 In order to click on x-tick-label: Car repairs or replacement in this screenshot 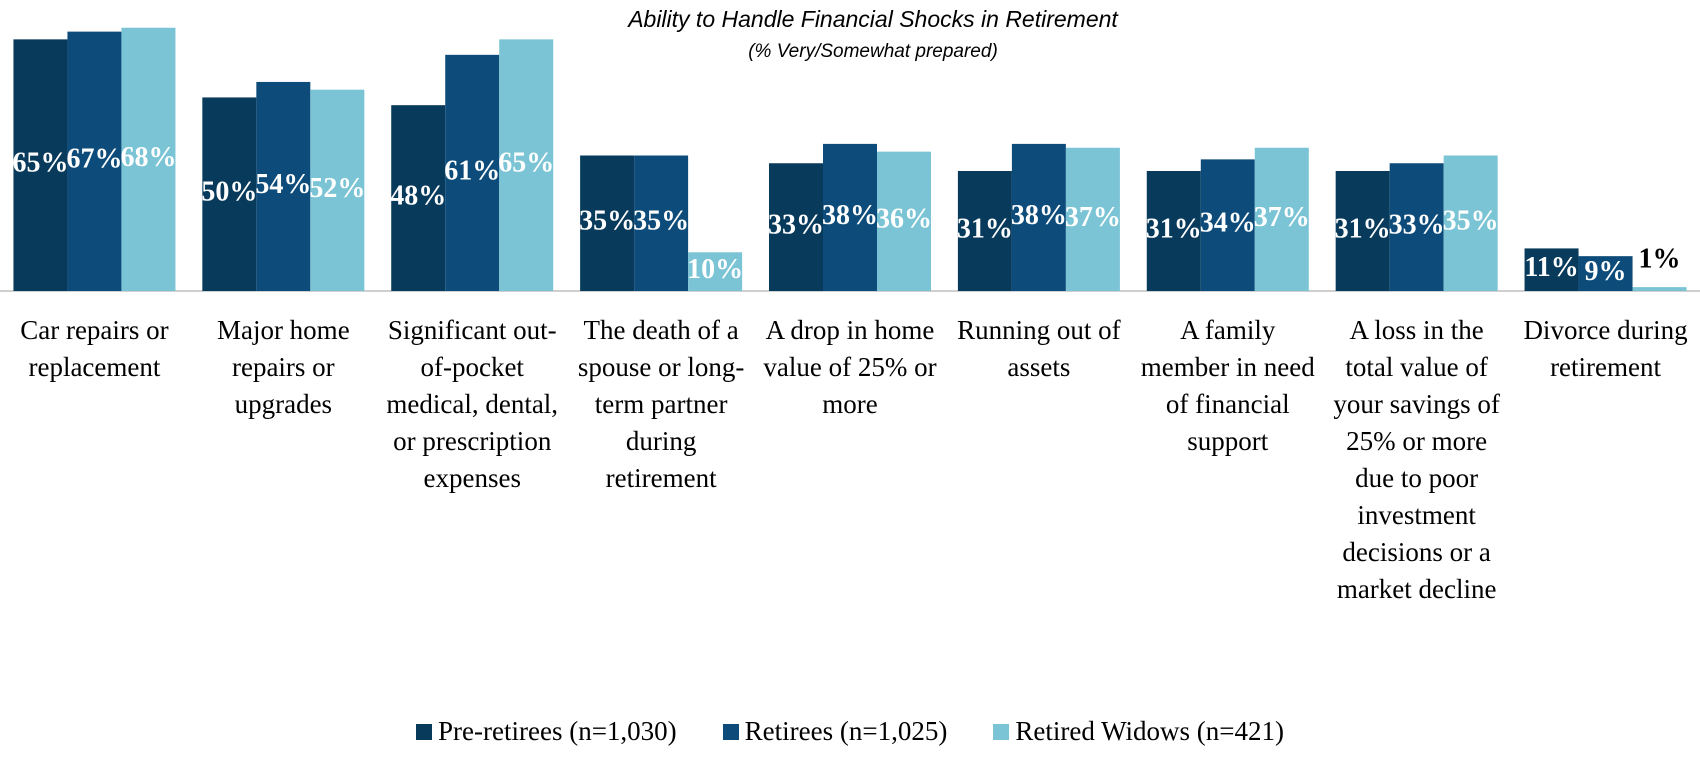, I will do `click(94, 348)`.